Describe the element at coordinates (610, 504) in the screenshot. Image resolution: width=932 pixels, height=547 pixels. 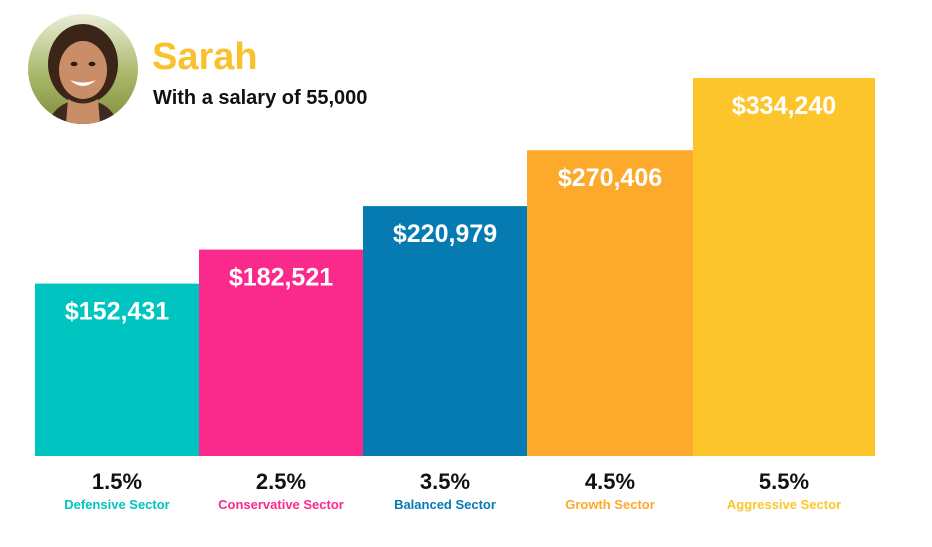
I see `sector-label: Growth Sector` at that location.